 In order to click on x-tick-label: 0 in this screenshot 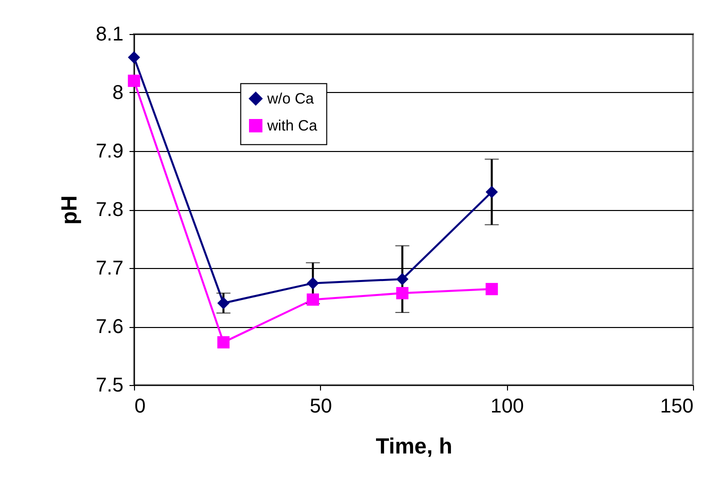, I will do `click(140, 407)`.